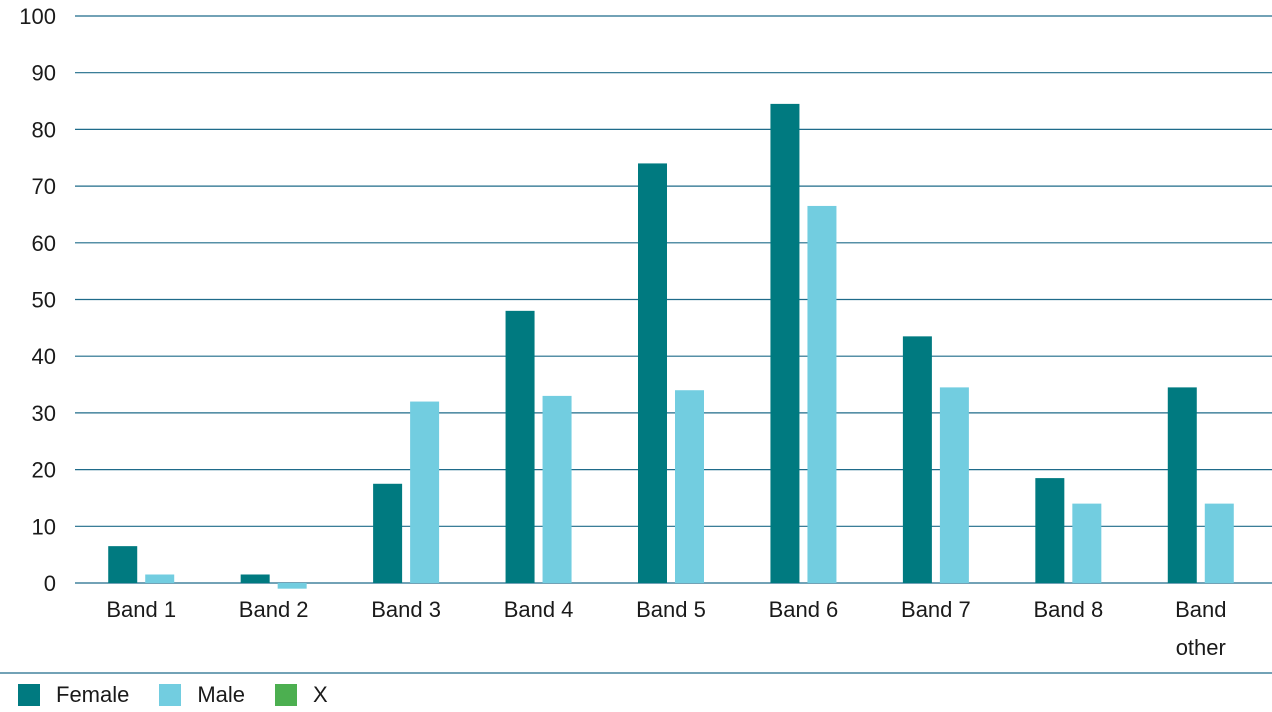 The image size is (1272, 712). I want to click on y-tick-label: 100, so click(37, 16).